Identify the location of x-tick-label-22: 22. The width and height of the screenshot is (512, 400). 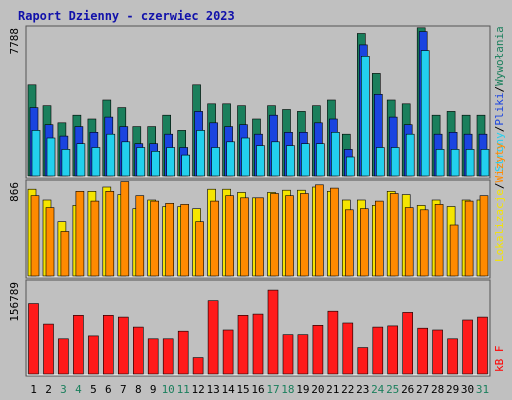
(347, 389).